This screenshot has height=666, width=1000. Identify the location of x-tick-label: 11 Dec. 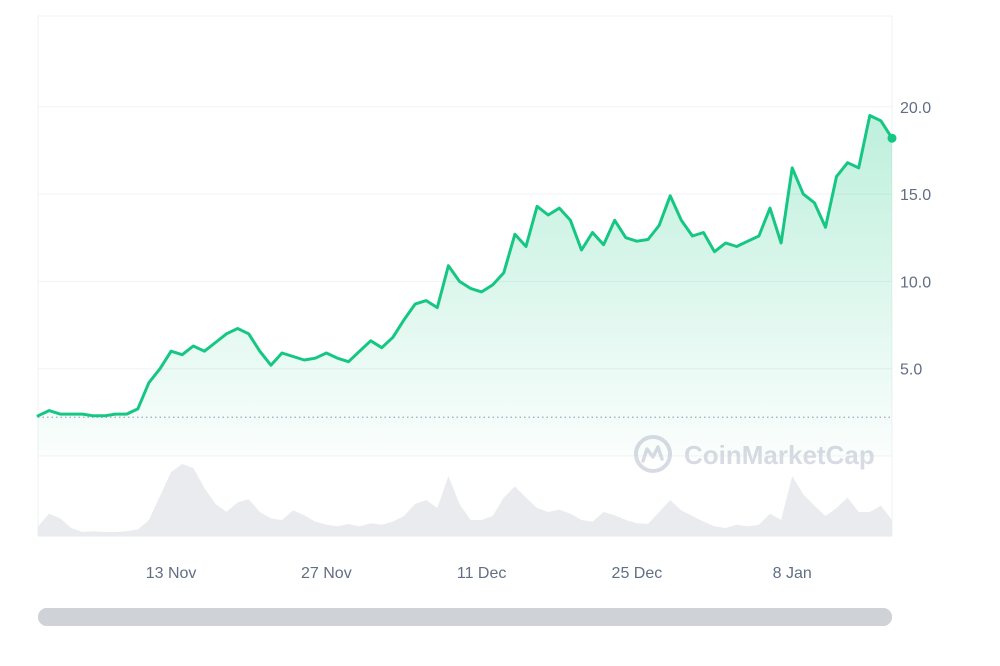
(482, 573).